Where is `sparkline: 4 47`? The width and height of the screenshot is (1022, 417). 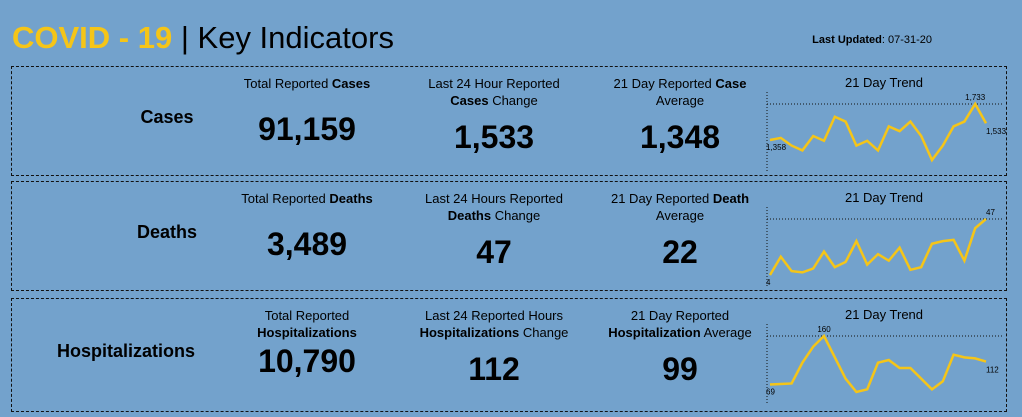 sparkline: 4 47 is located at coordinates (885, 247).